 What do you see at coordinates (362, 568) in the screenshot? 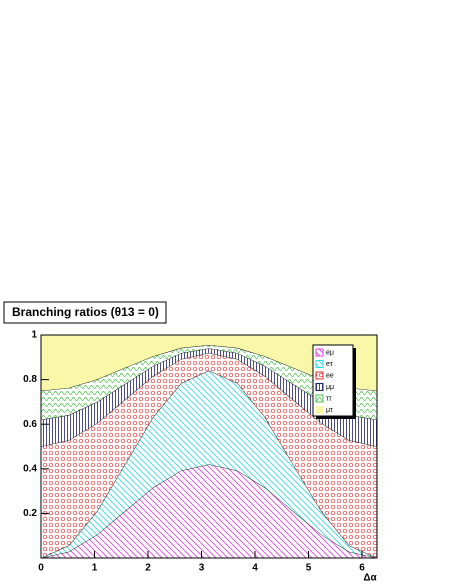
I see `x-tick-label: 6` at bounding box center [362, 568].